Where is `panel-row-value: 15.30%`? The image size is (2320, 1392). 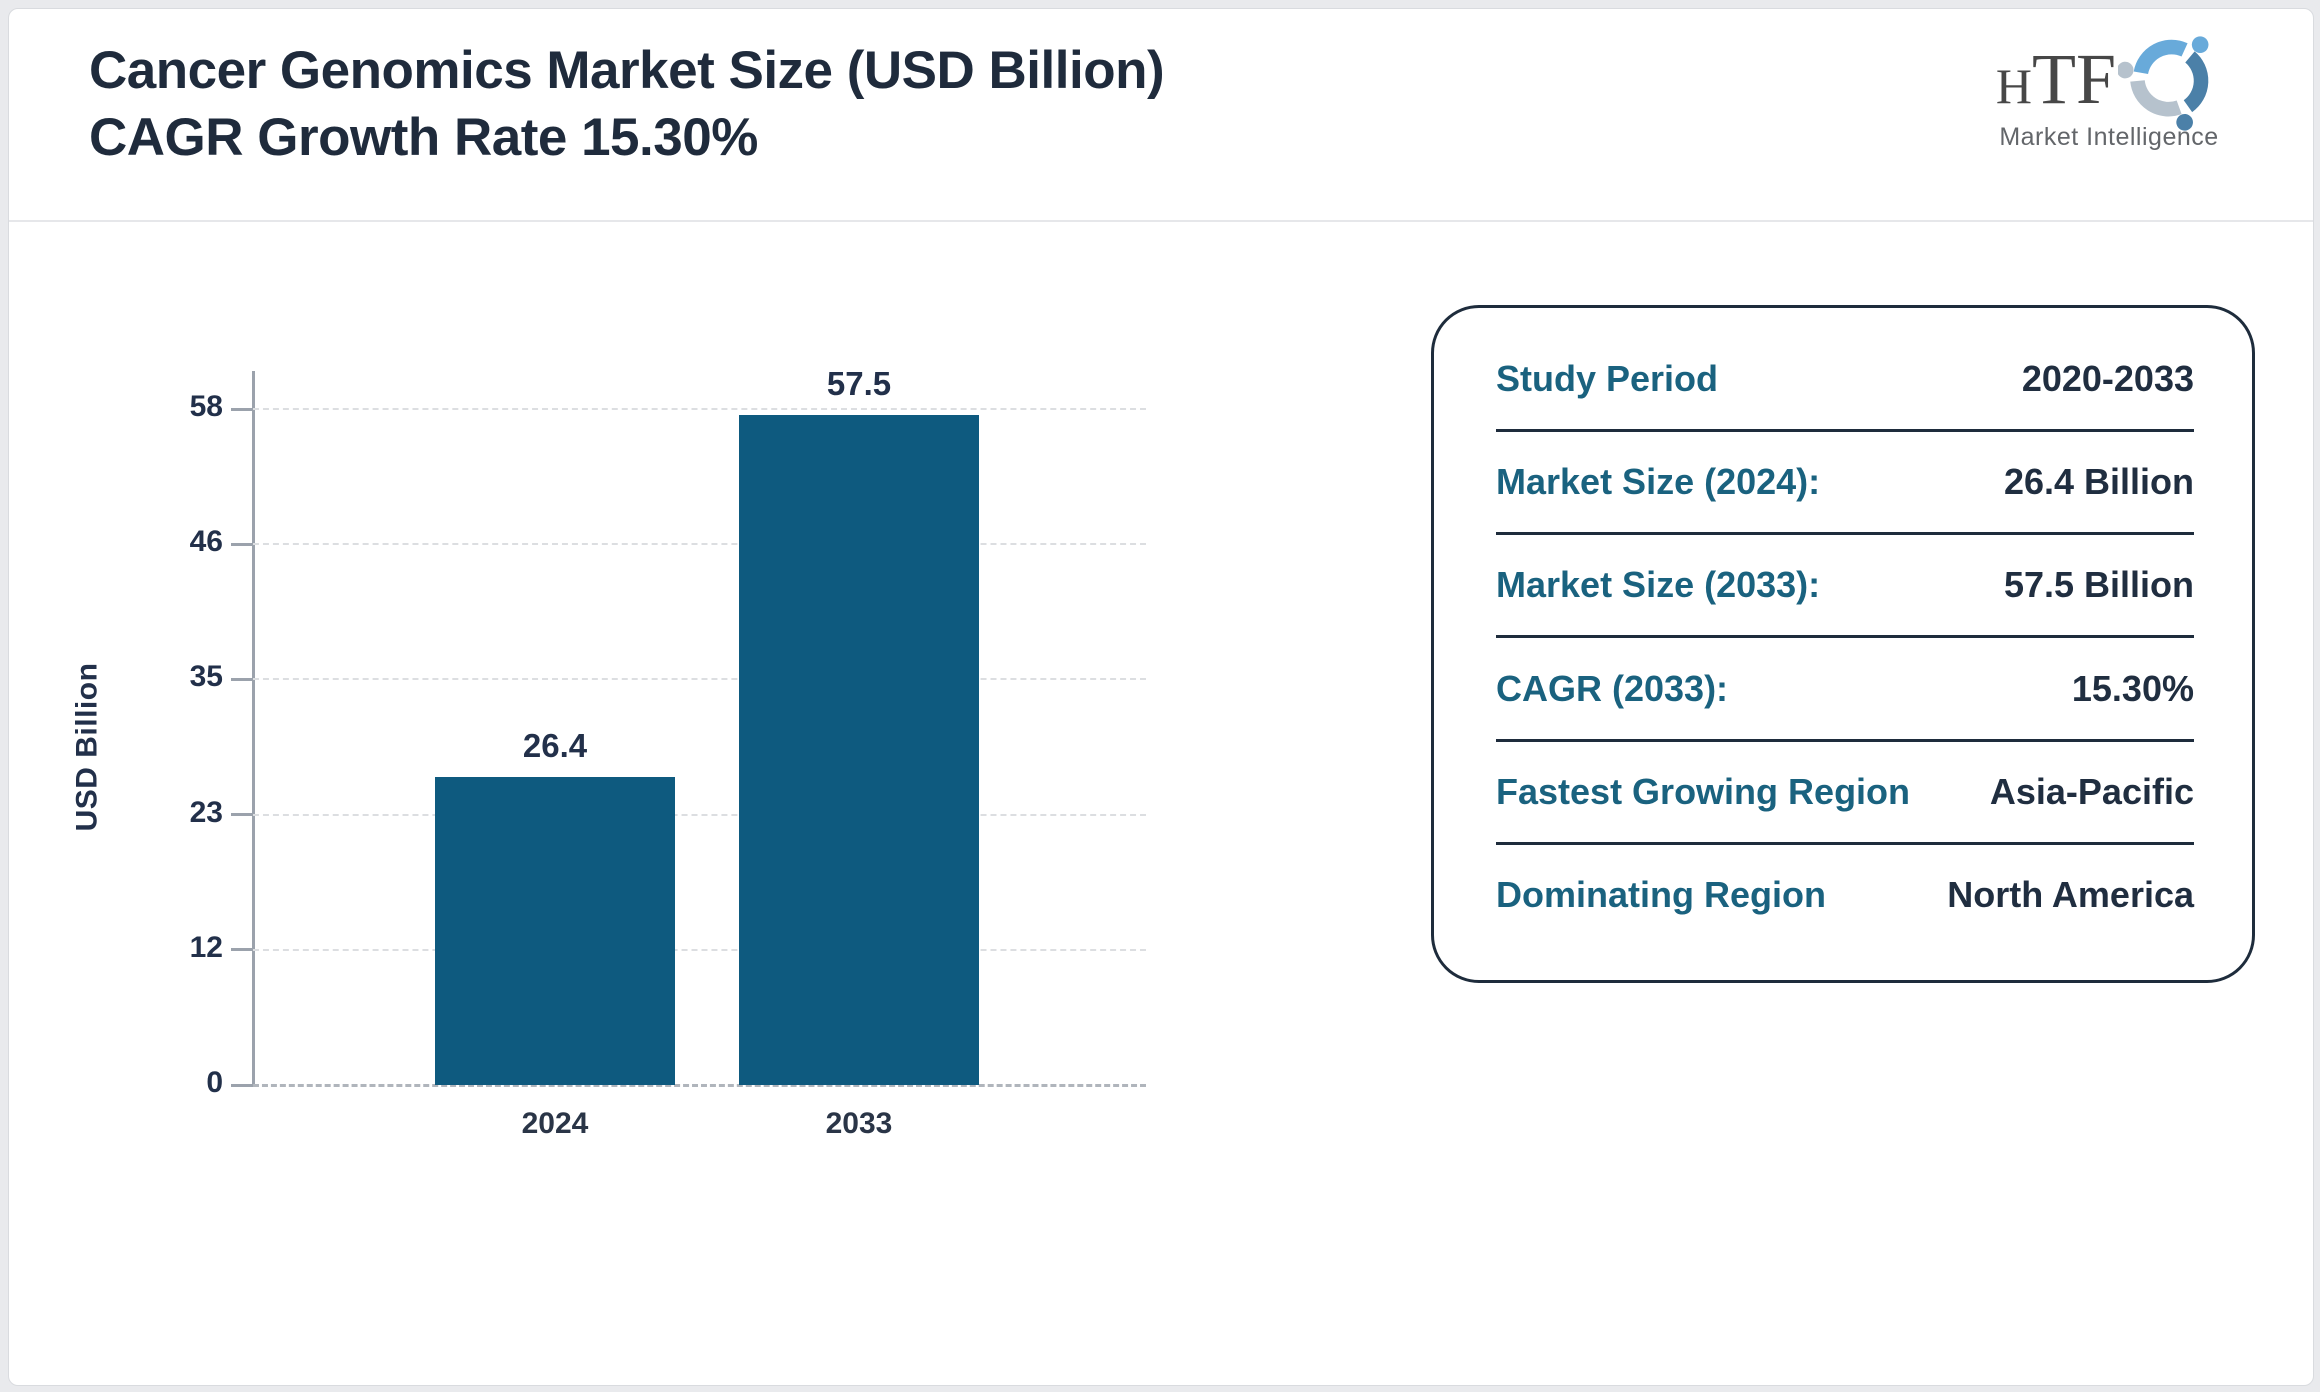
panel-row-value: 15.30% is located at coordinates (2132, 688).